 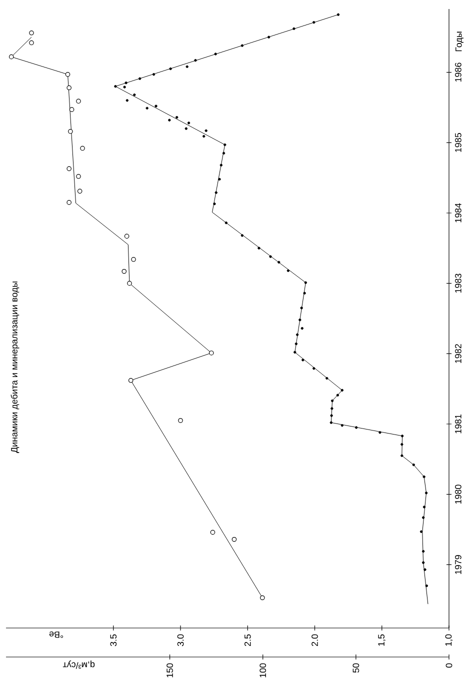 I want to click on x2-tick-label: 1,5, so click(x=382, y=640).